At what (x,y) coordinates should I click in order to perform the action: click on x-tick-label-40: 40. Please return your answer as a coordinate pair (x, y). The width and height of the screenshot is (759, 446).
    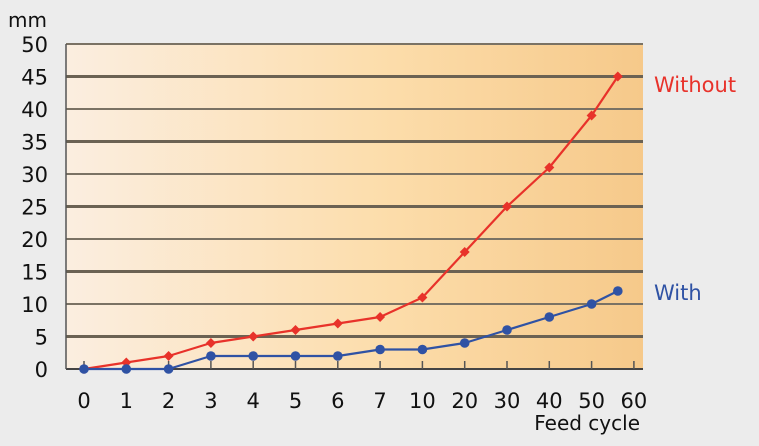
    Looking at the image, I should click on (549, 401).